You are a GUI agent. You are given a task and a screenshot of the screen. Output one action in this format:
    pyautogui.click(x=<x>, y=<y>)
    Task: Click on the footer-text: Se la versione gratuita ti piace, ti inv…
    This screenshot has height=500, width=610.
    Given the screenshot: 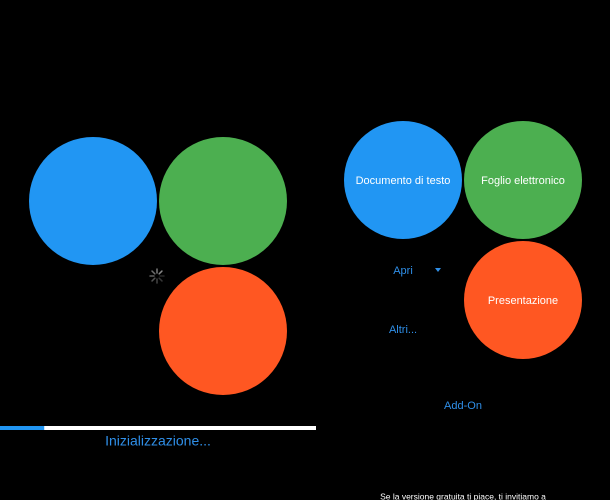 What is the action you would take?
    pyautogui.click(x=463, y=495)
    